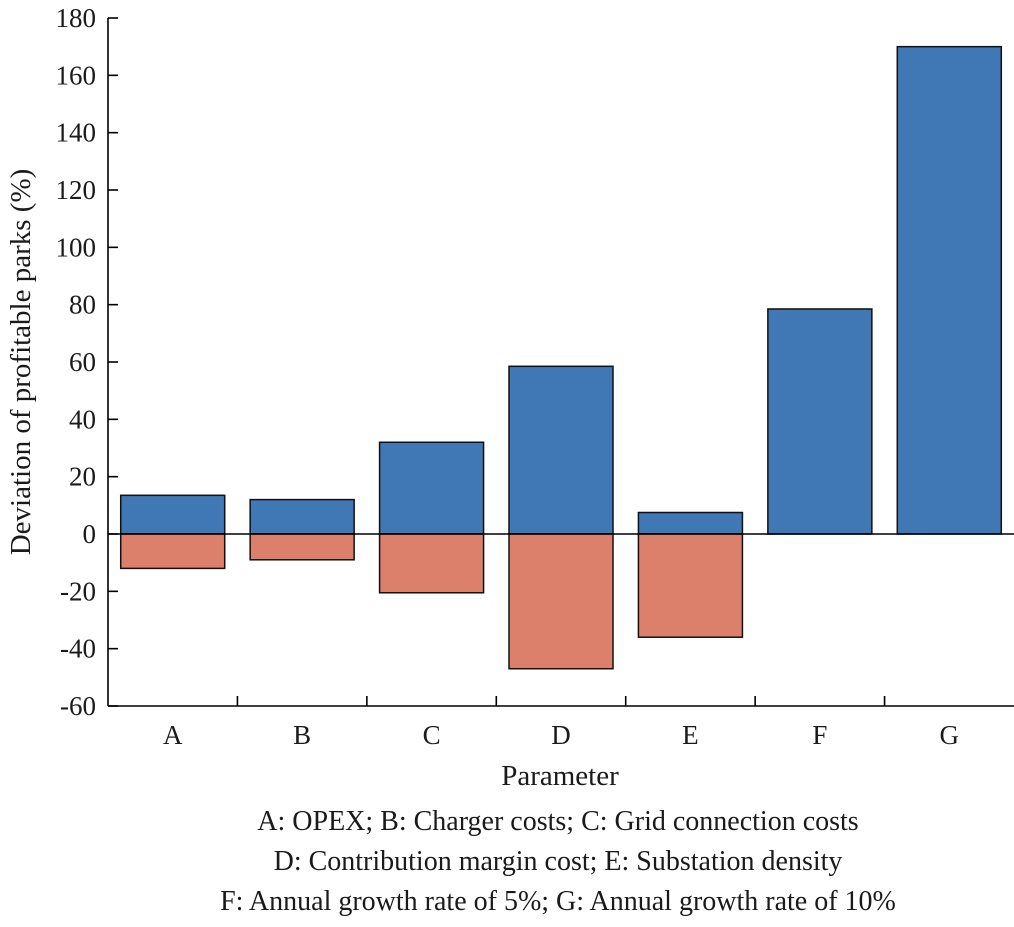  I want to click on y-tick-label: 100, so click(76, 247).